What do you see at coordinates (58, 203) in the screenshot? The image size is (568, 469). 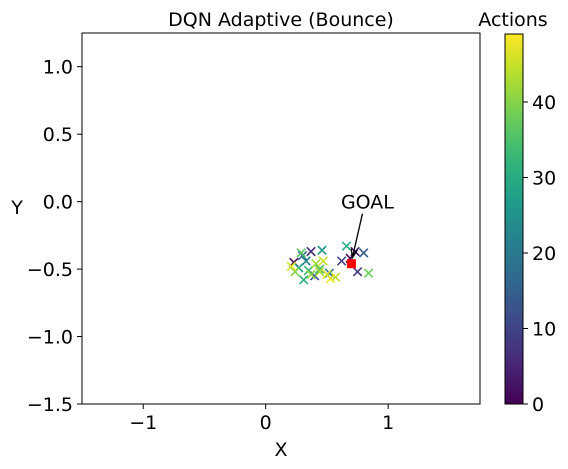 I see `y-tick-label: 0.0` at bounding box center [58, 203].